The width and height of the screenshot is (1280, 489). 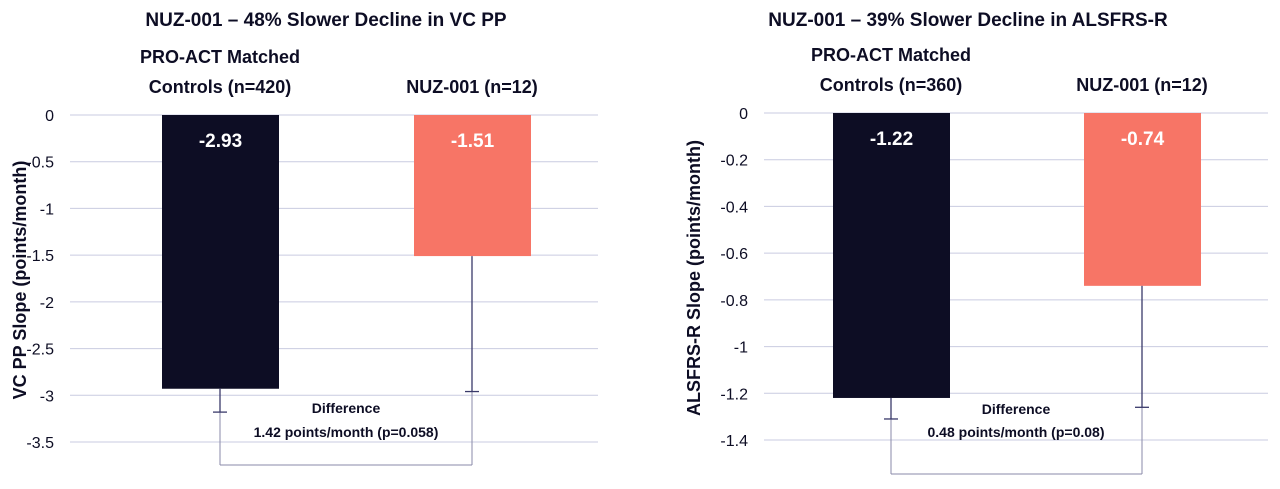 I want to click on y-tick-label: -3, so click(x=47, y=396).